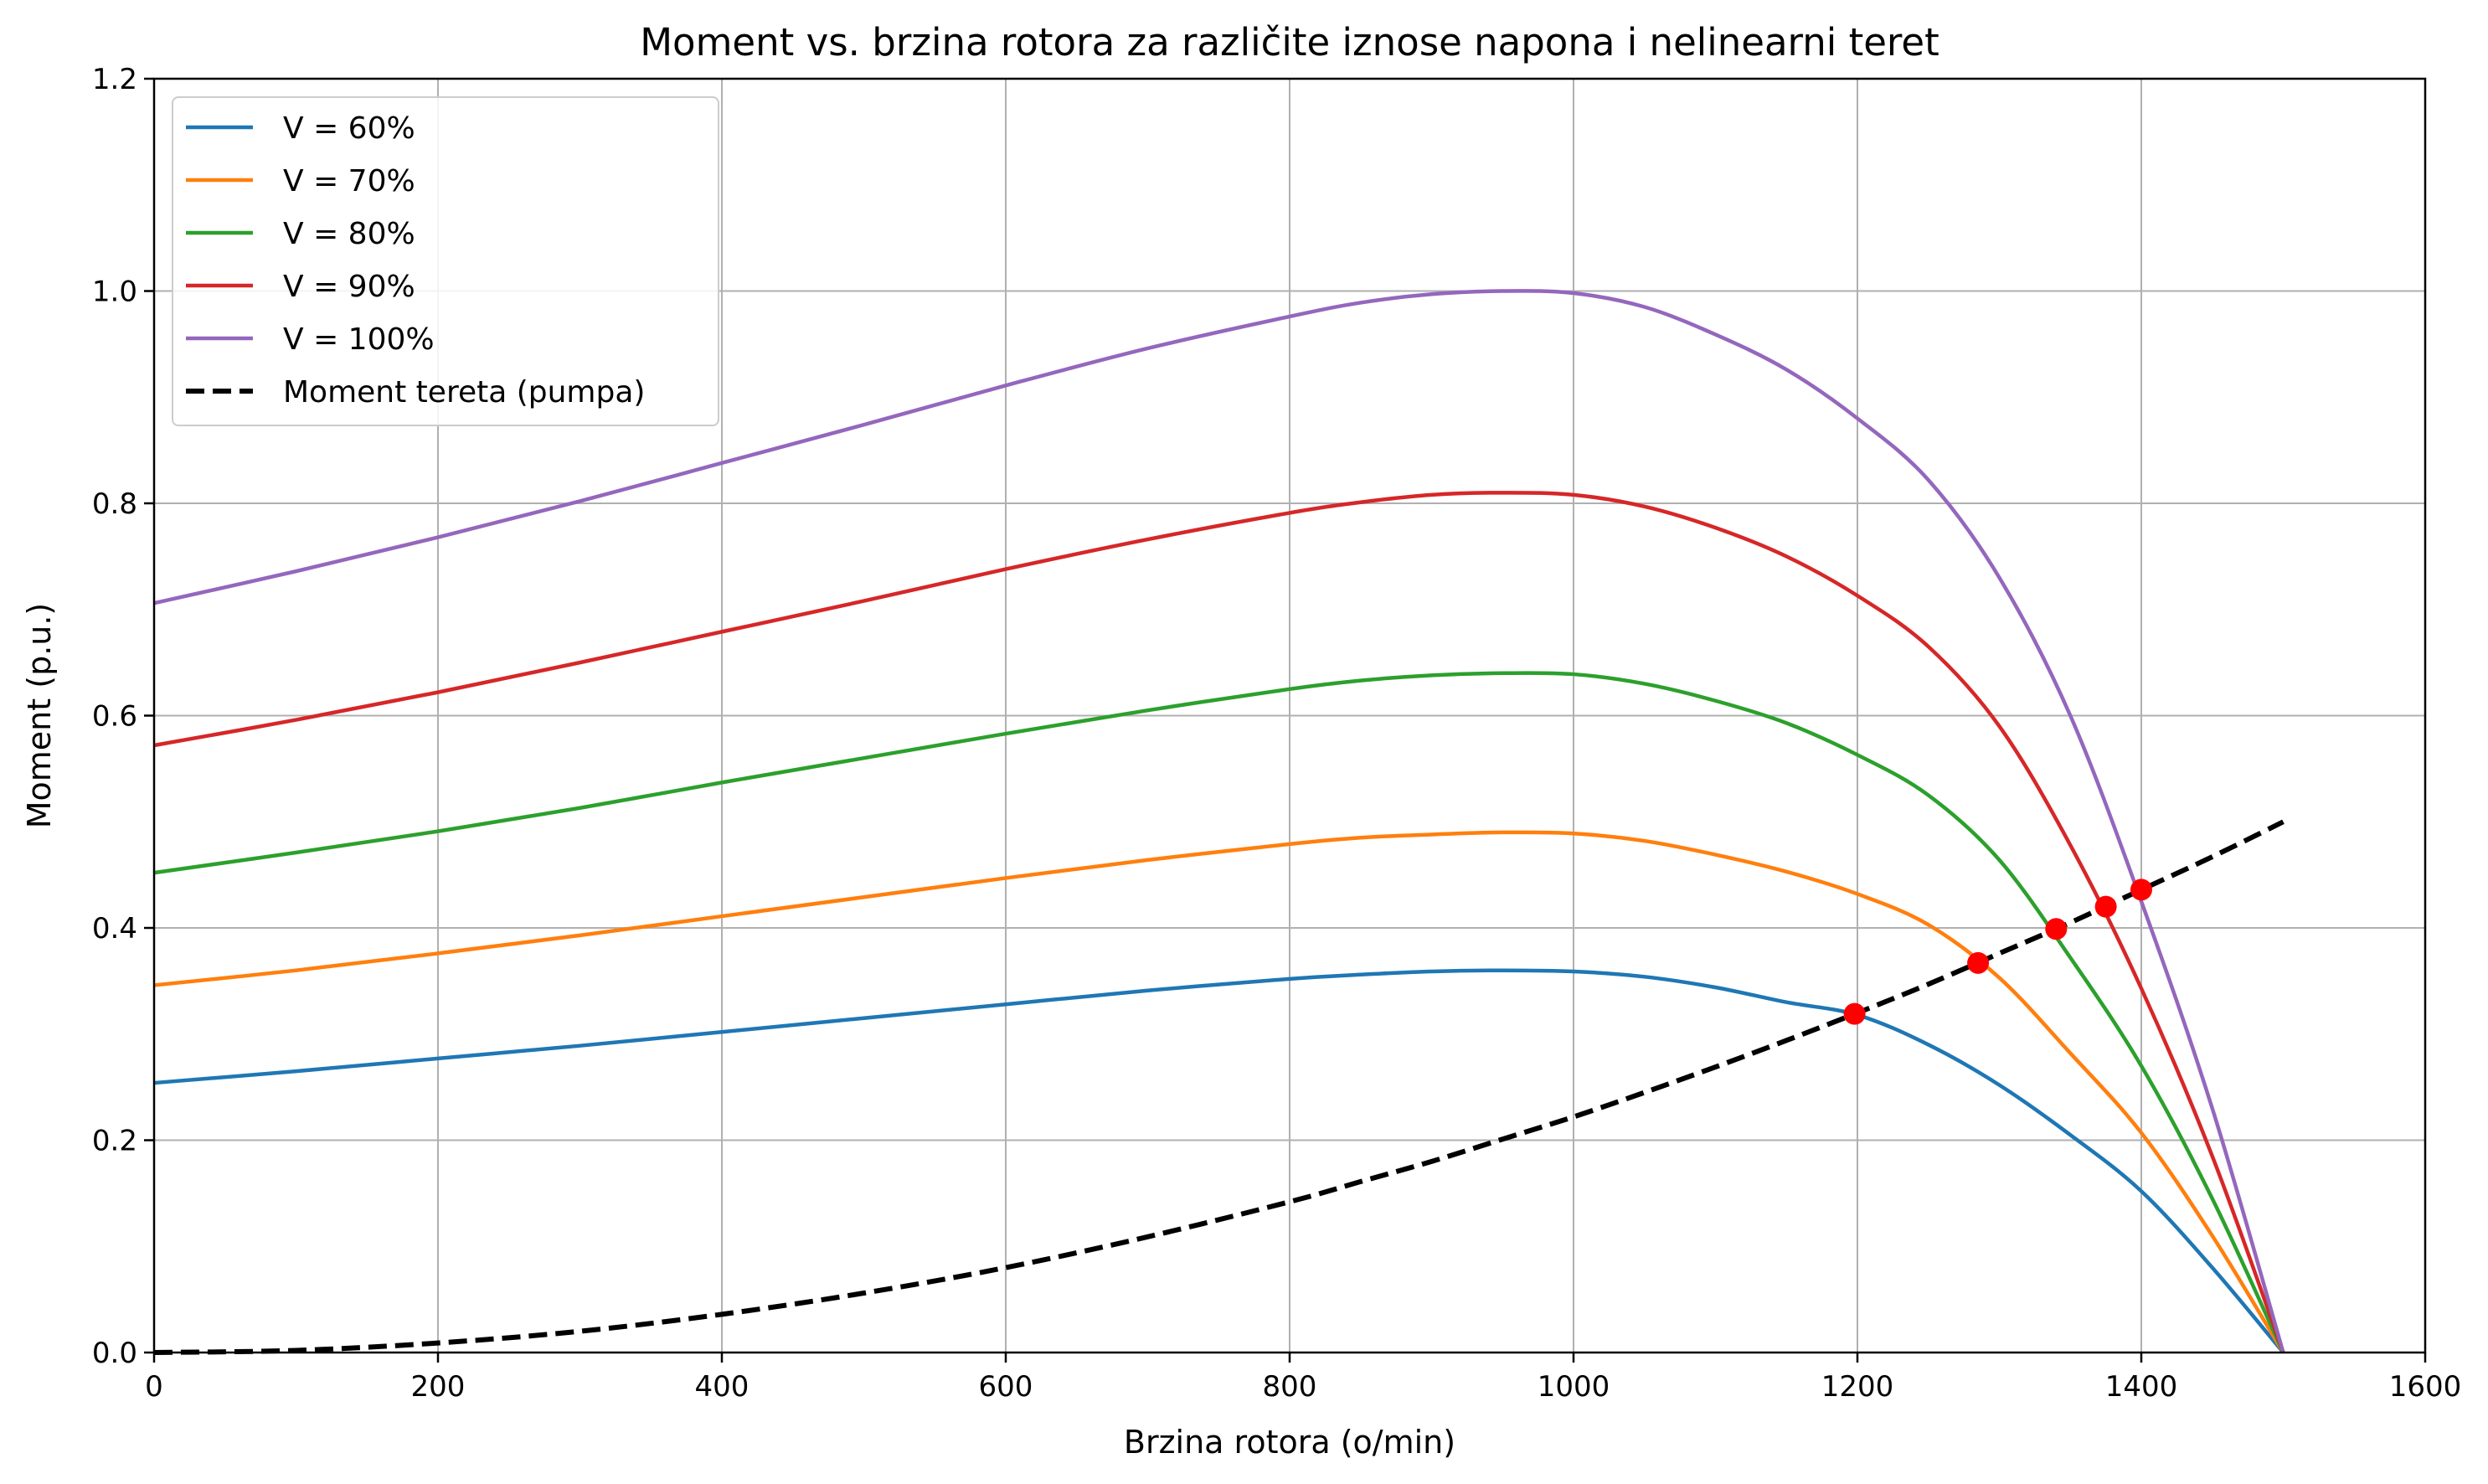 The height and width of the screenshot is (1484, 2488). I want to click on x-tick-label: 1400, so click(2142, 1387).